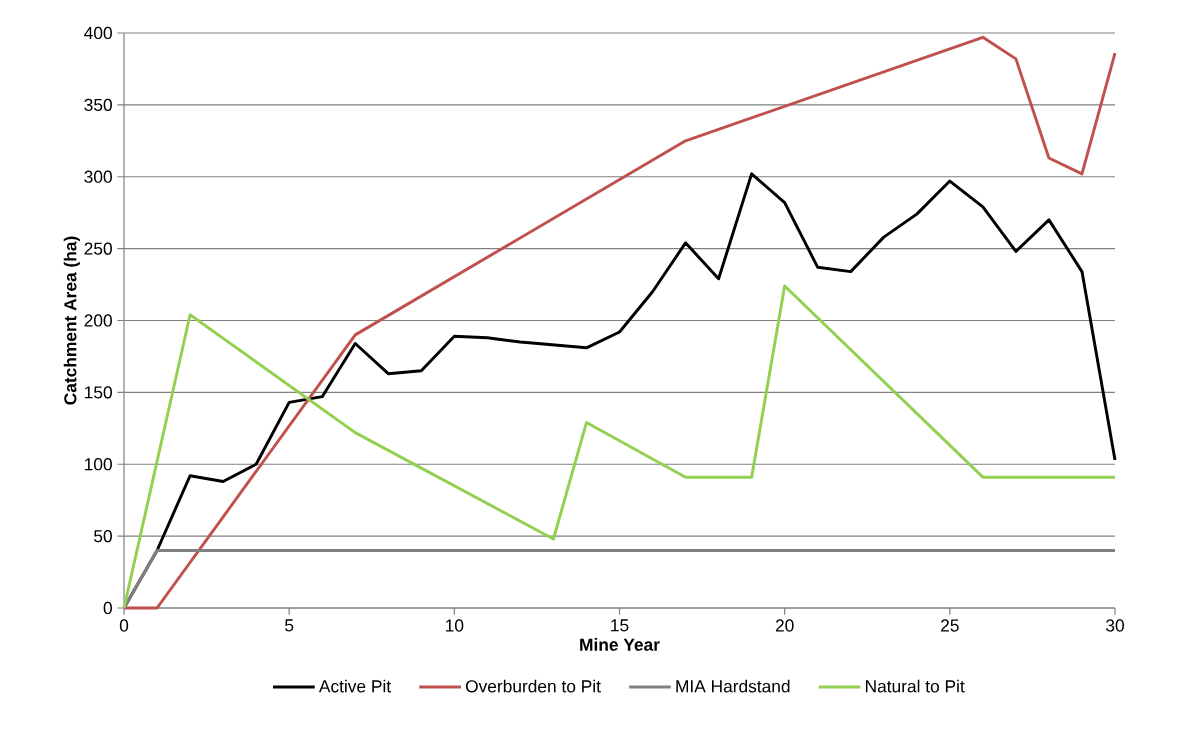 Image resolution: width=1183 pixels, height=749 pixels. What do you see at coordinates (98, 176) in the screenshot?
I see `y-tick-label: 300` at bounding box center [98, 176].